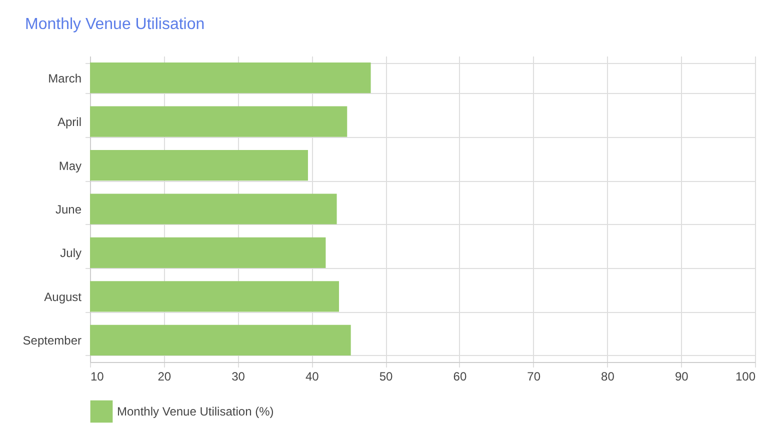  Describe the element at coordinates (608, 377) in the screenshot. I see `x-tick-label: 80` at that location.